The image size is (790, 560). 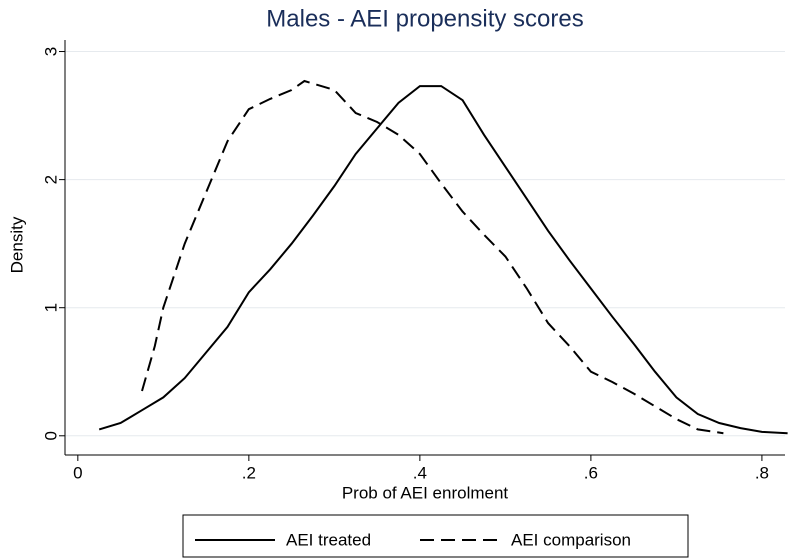 I want to click on x-tick-label: .4, so click(x=420, y=472).